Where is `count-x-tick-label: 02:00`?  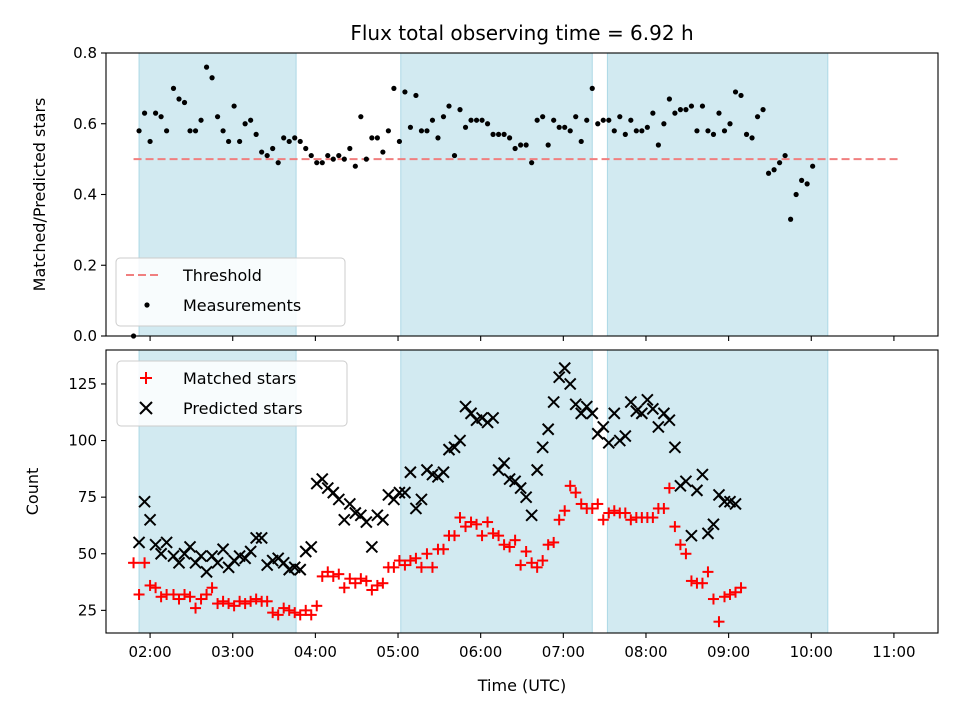
count-x-tick-label: 02:00 is located at coordinates (149, 652).